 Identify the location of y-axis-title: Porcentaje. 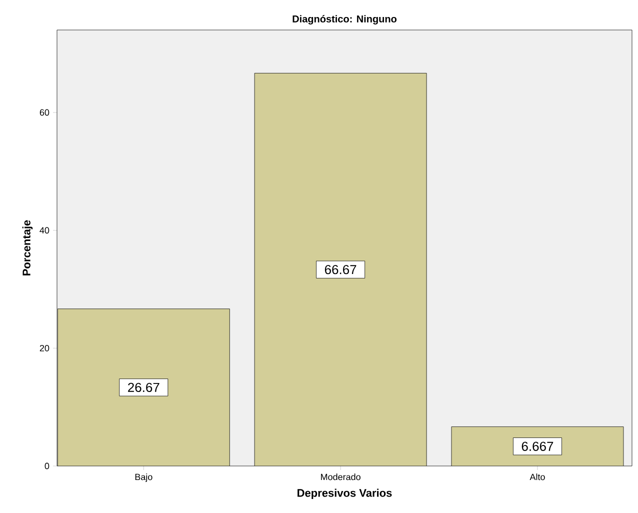
(27, 248).